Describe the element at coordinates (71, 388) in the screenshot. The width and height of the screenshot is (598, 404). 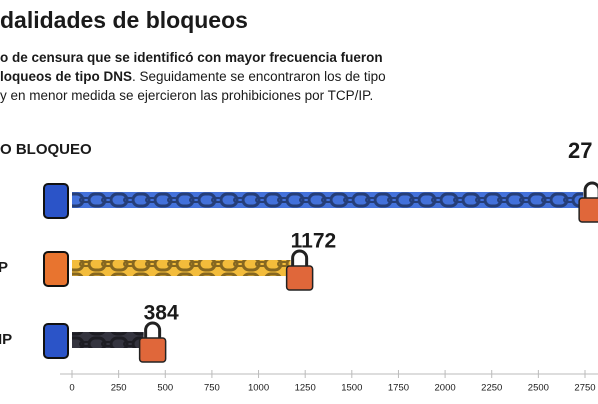
I see `x-tick-label: 0` at that location.